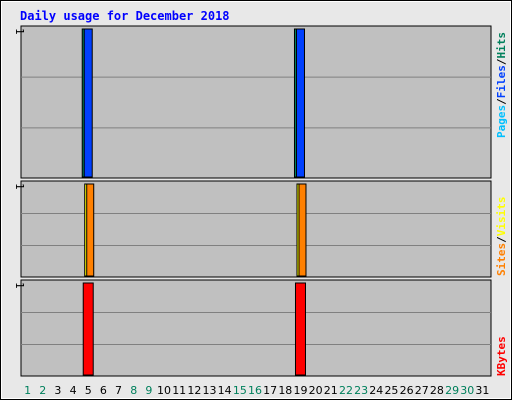  I want to click on x-tick-label: 25, so click(391, 390).